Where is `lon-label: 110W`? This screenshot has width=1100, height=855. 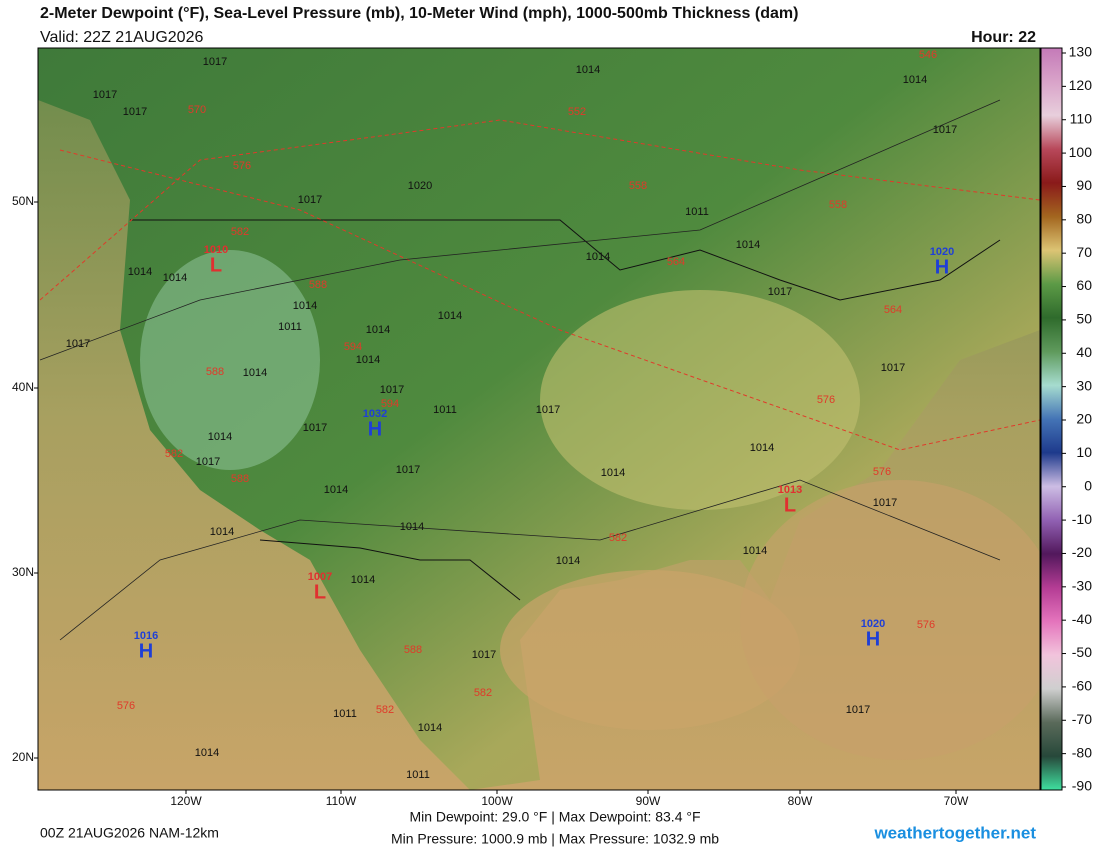
lon-label: 110W is located at coordinates (341, 801).